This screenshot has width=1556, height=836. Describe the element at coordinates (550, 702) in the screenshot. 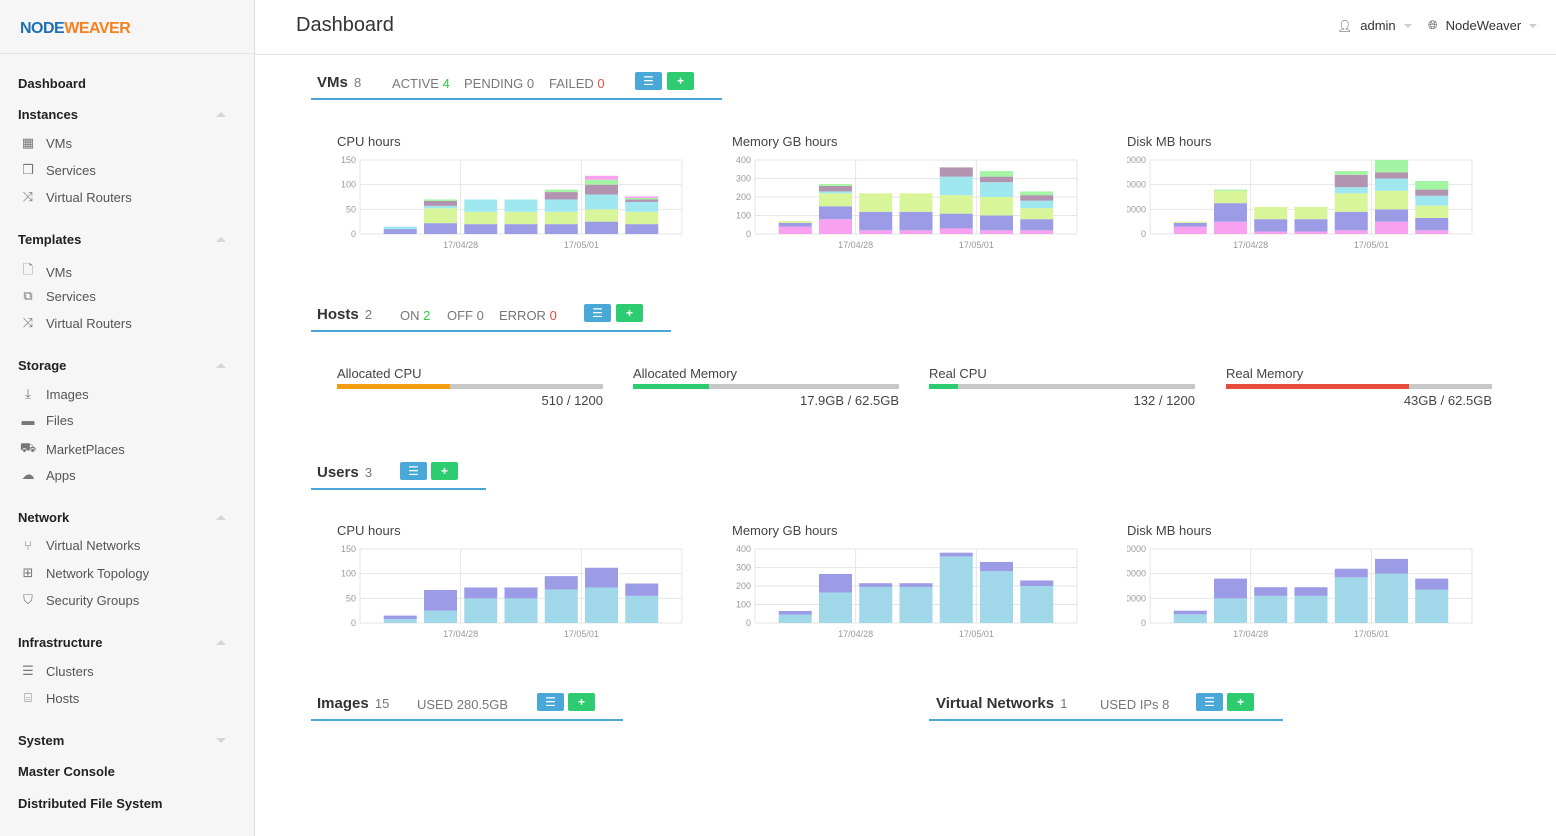

I see `images-list-button: ☰` at that location.